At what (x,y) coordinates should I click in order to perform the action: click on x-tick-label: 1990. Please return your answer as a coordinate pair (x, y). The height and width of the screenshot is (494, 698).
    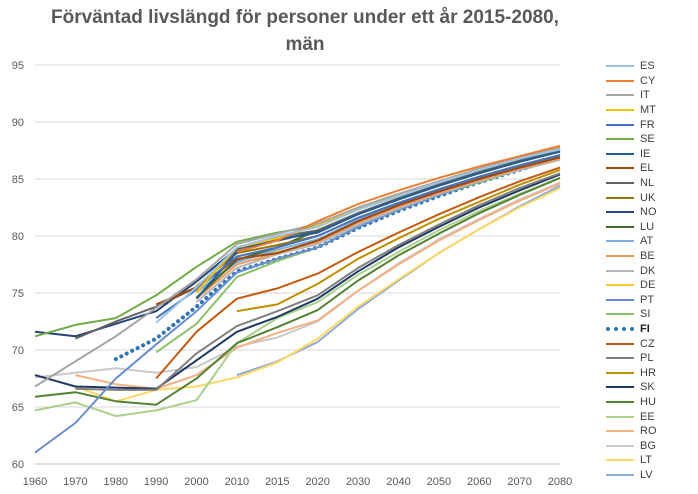
    Looking at the image, I should click on (156, 482).